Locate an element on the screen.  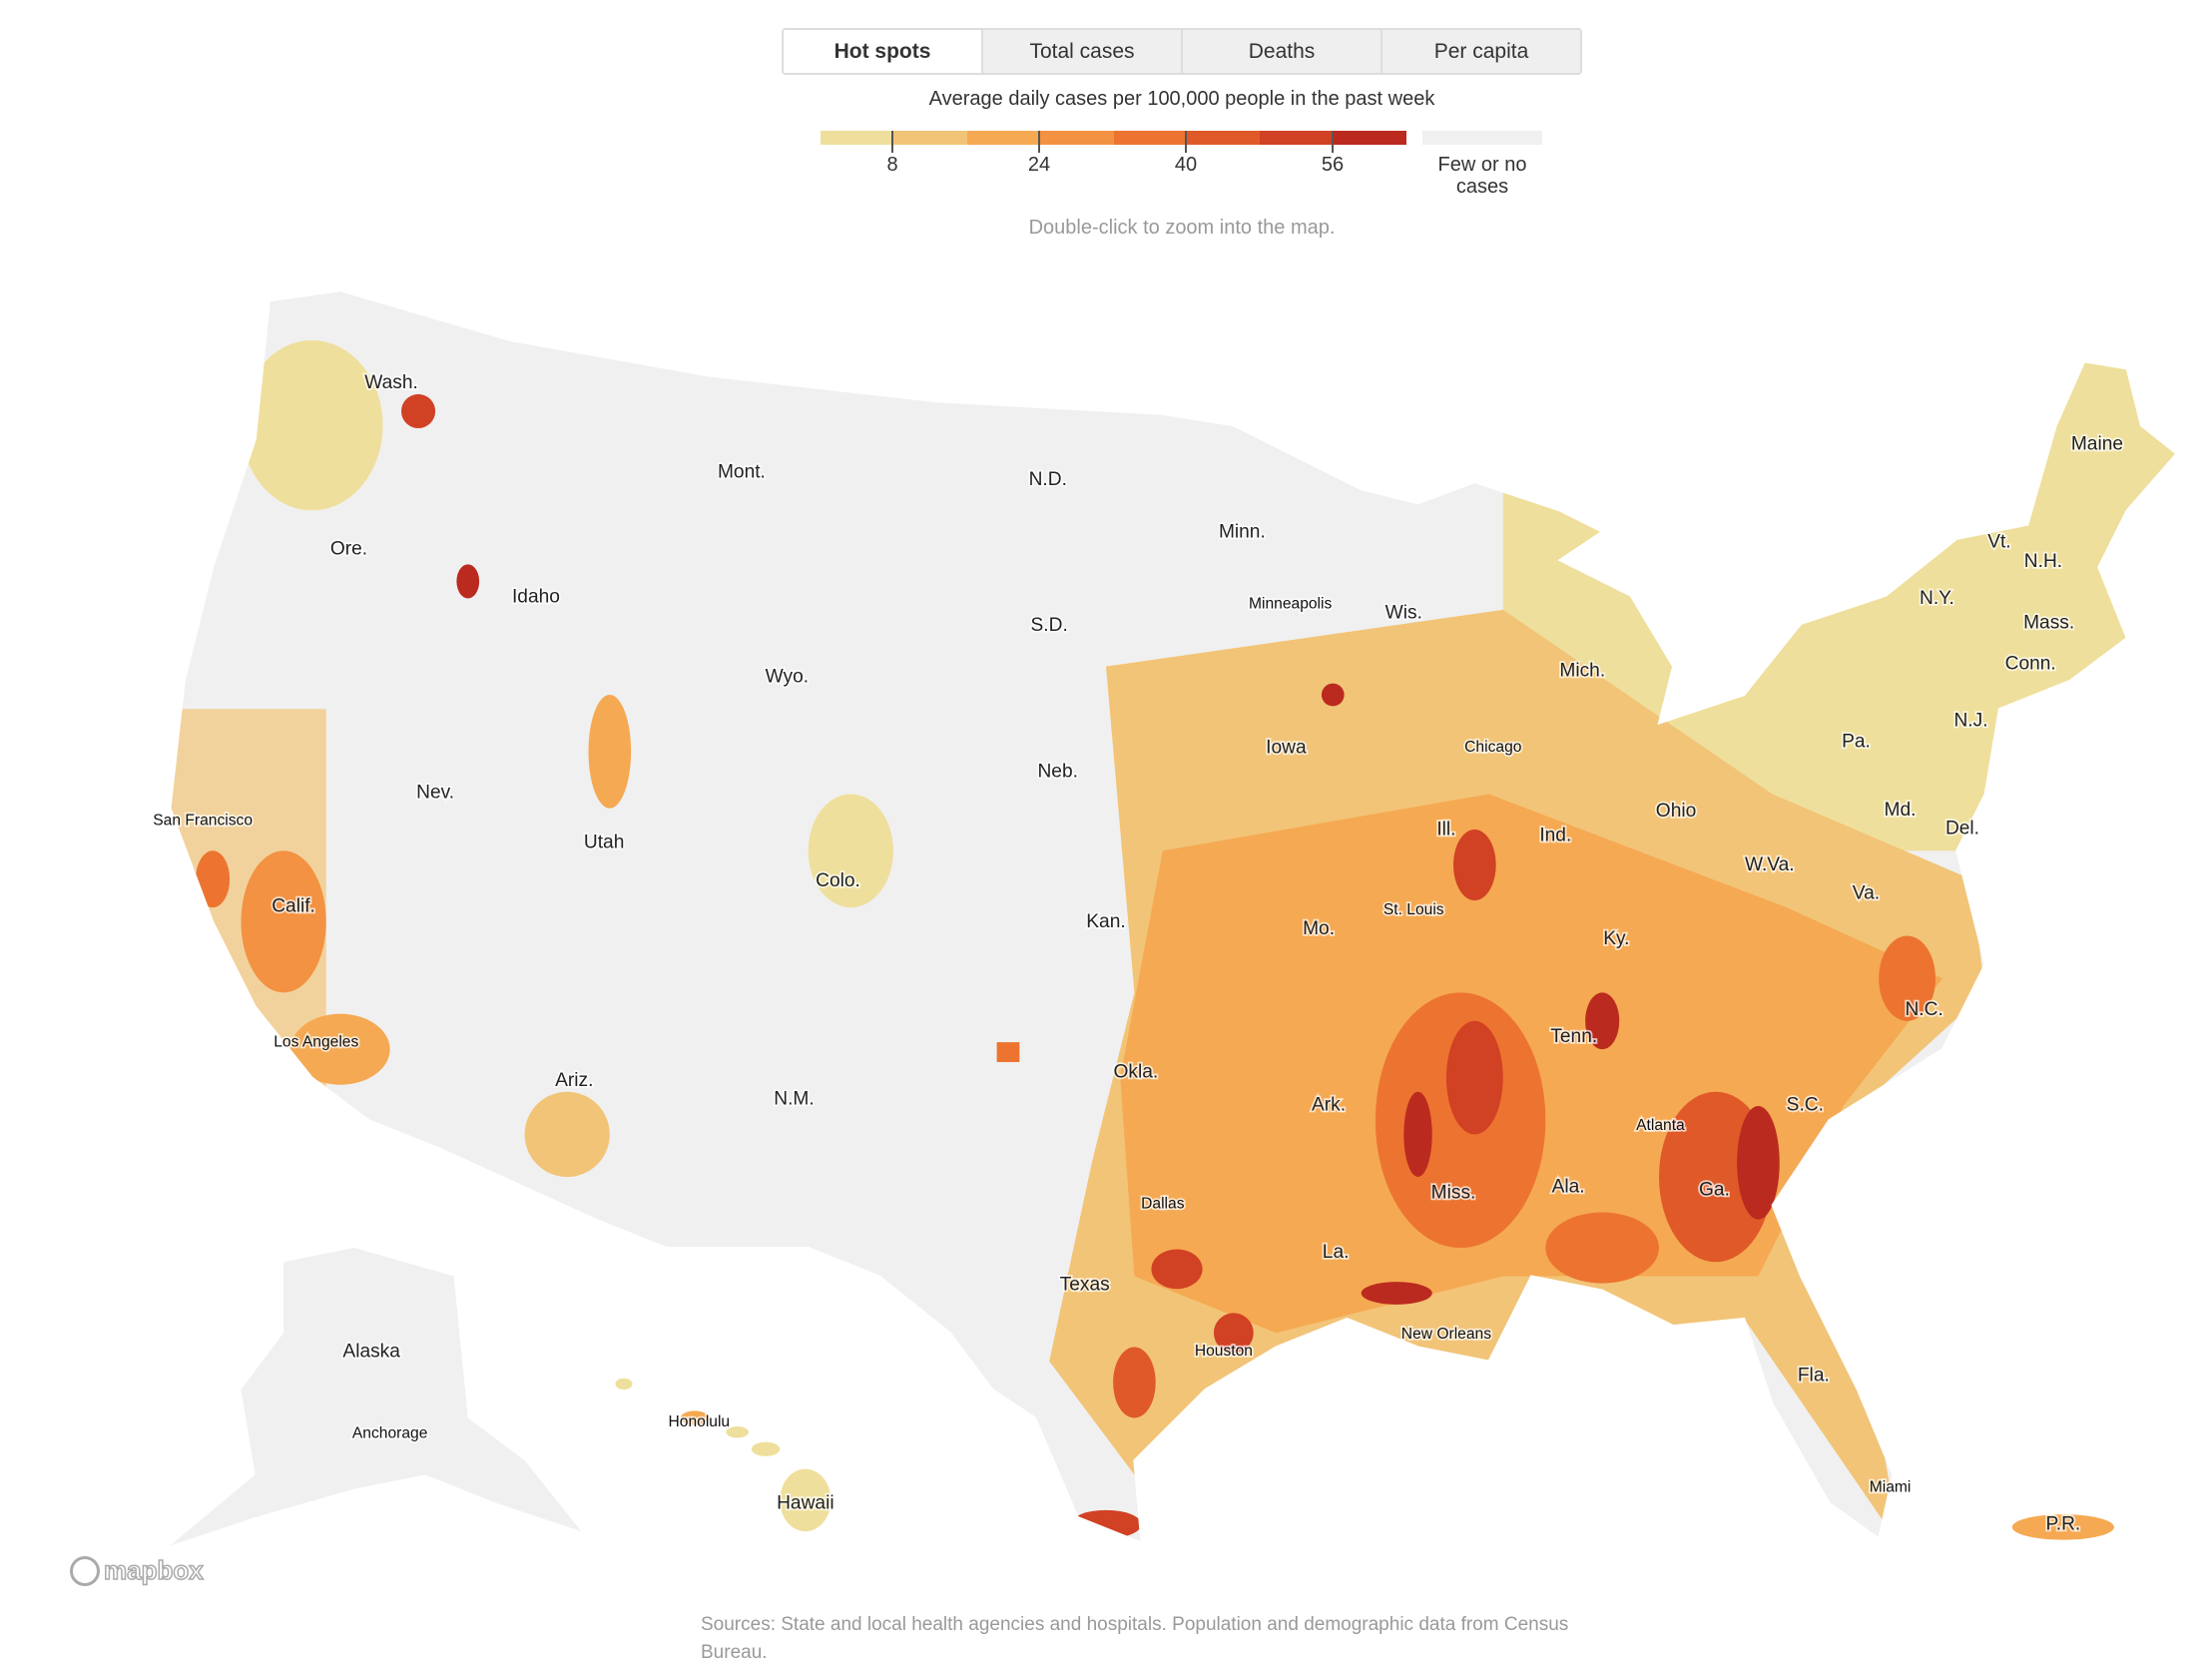
state-label: Mich. is located at coordinates (1582, 671).